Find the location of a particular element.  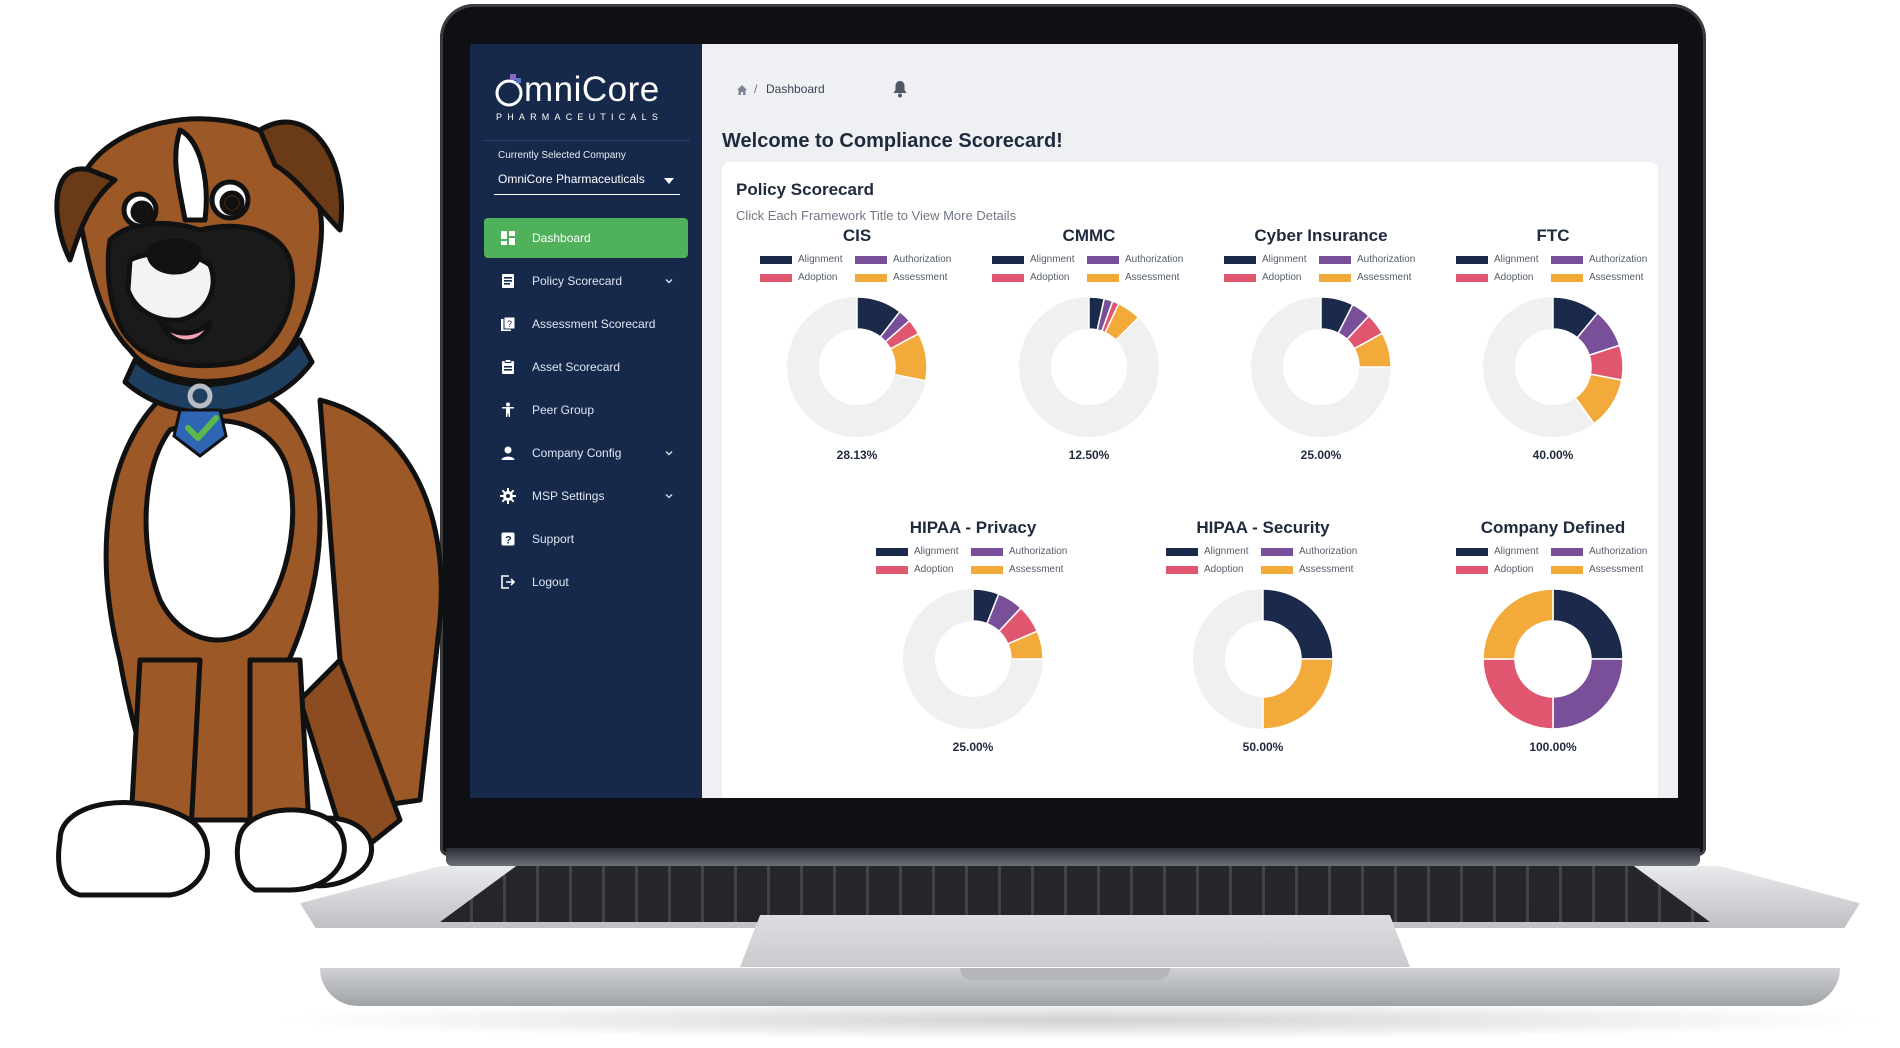

laptop-hinge is located at coordinates (1073, 857).